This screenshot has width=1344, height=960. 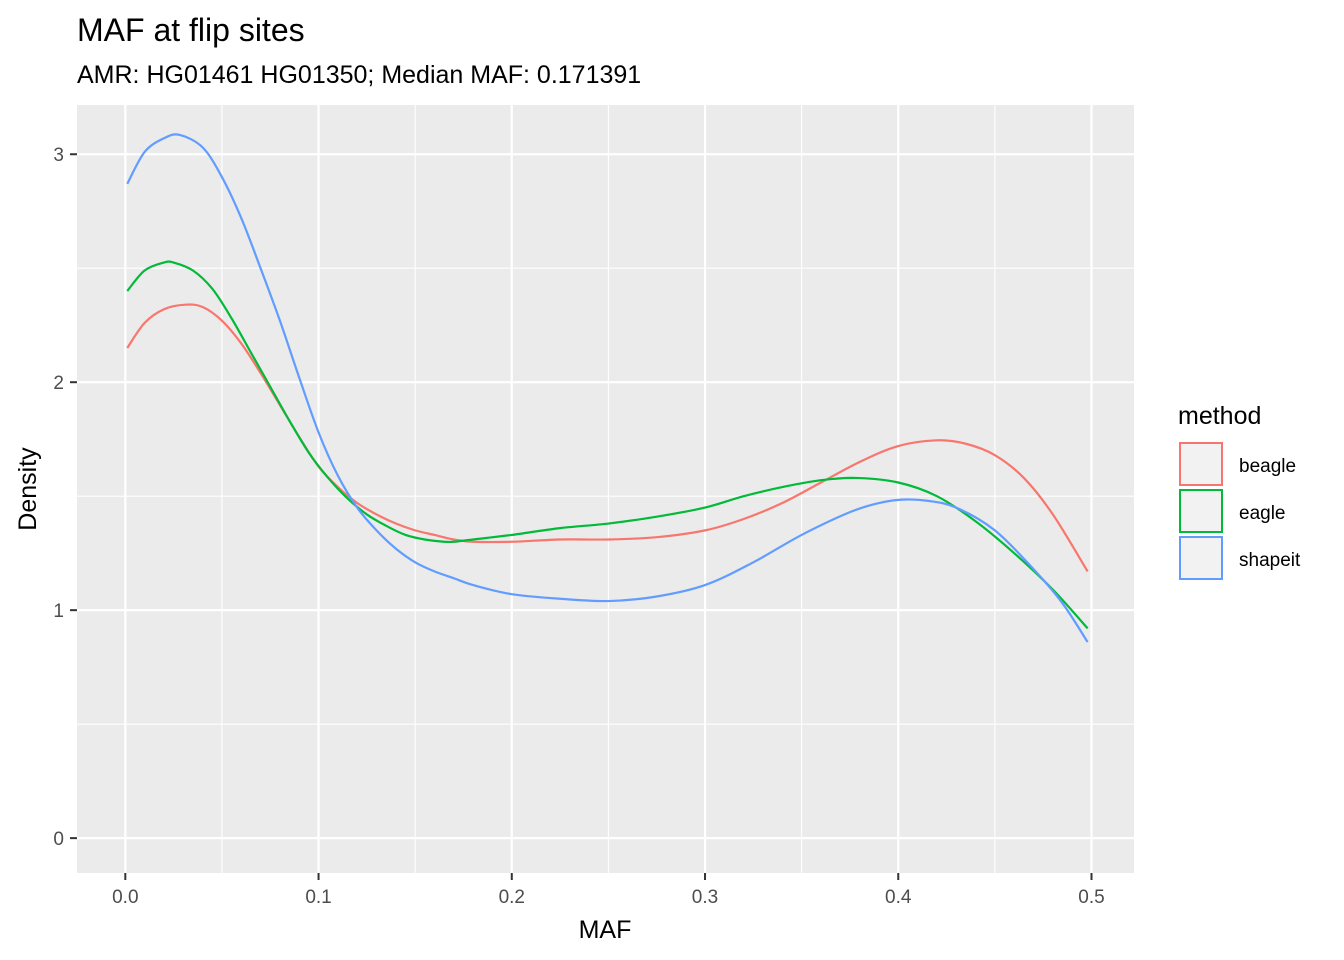 I want to click on x-tick-label: 0.5, so click(x=1091, y=897).